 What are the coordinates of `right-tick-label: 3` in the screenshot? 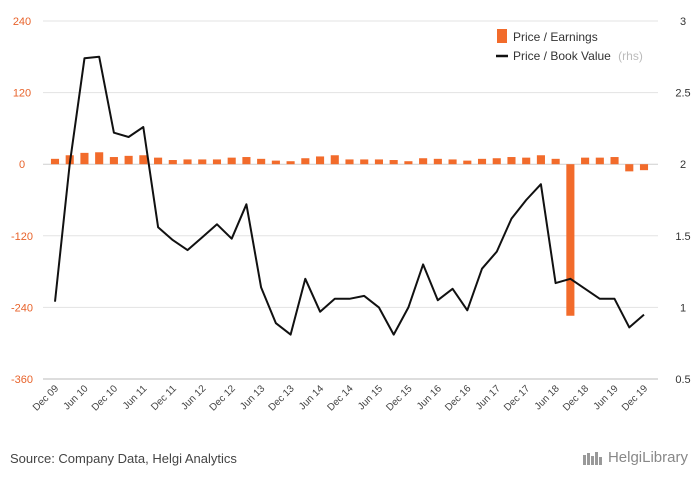 It's located at (683, 22).